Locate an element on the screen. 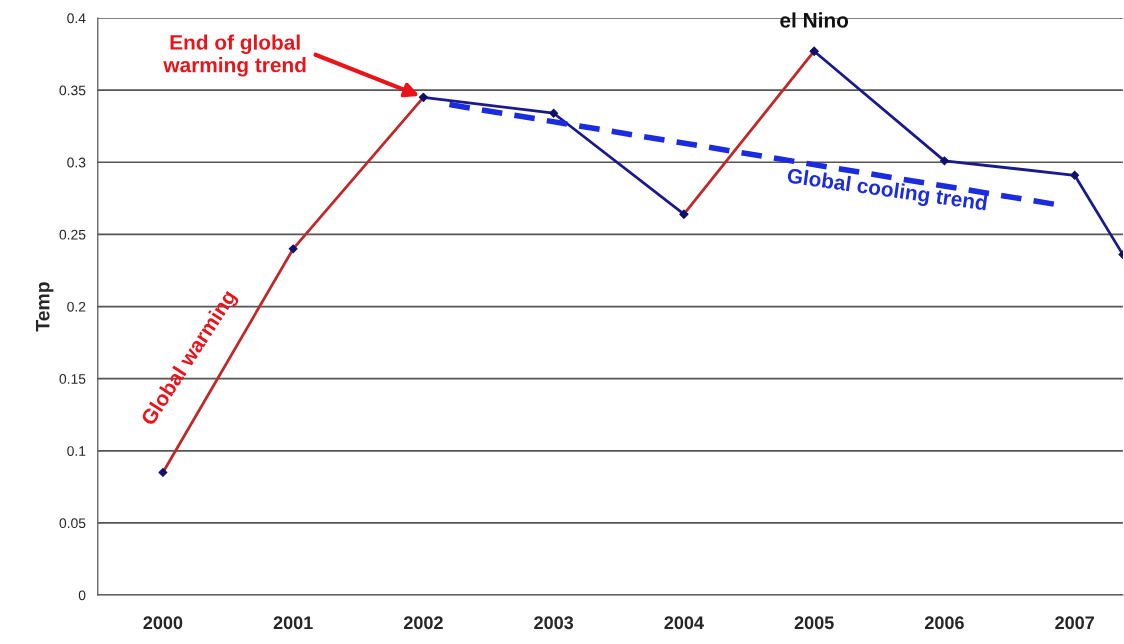 Image resolution: width=1124 pixels, height=644 pixels. annotation: Global cooling trend is located at coordinates (887, 191).